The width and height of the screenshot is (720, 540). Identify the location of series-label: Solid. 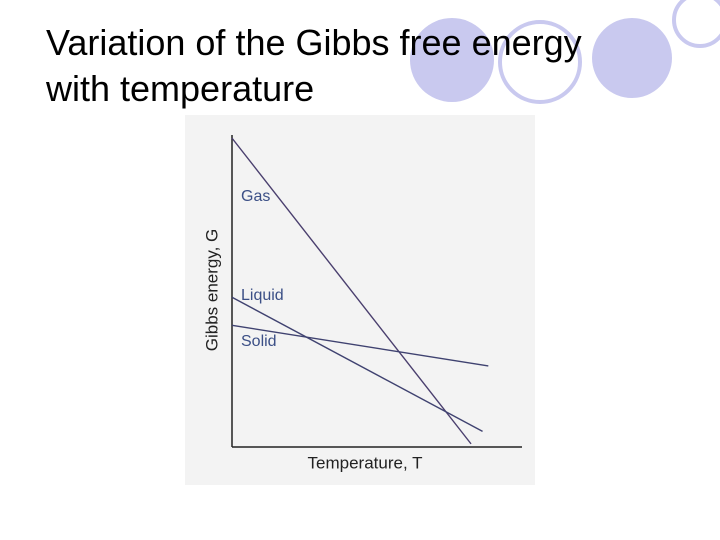
(259, 341).